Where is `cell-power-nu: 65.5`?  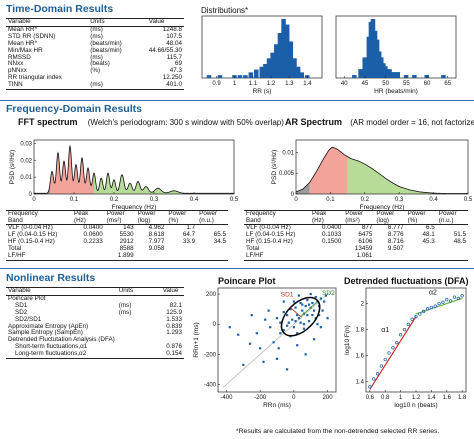 cell-power-nu: 65.5 is located at coordinates (219, 235).